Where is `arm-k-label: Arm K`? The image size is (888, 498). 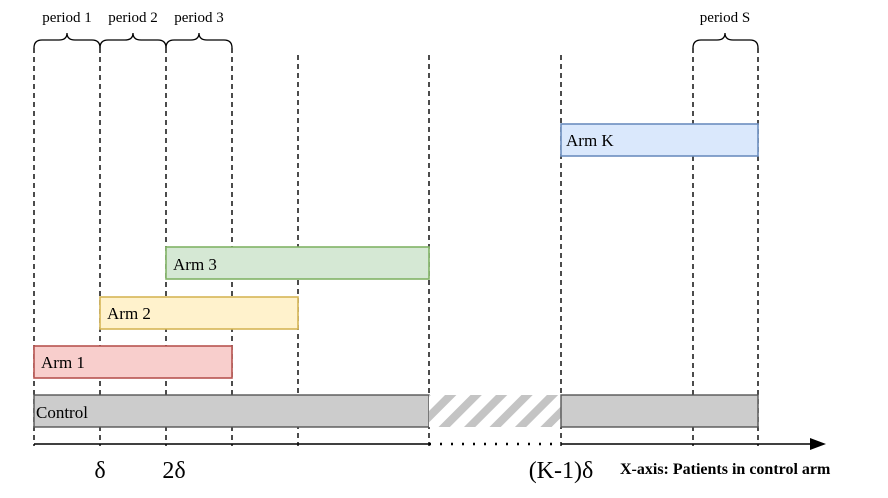
arm-k-label: Arm K is located at coordinates (590, 140).